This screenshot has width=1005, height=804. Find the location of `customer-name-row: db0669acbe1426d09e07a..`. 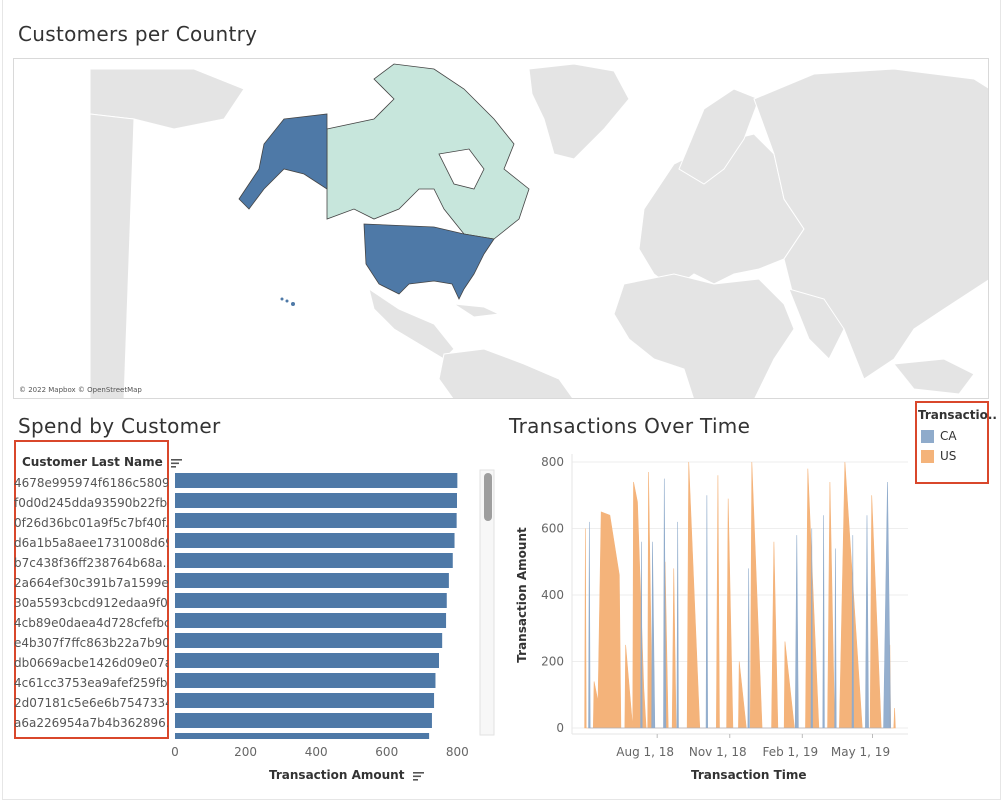

customer-name-row: db0669acbe1426d09e07a.. is located at coordinates (91, 663).